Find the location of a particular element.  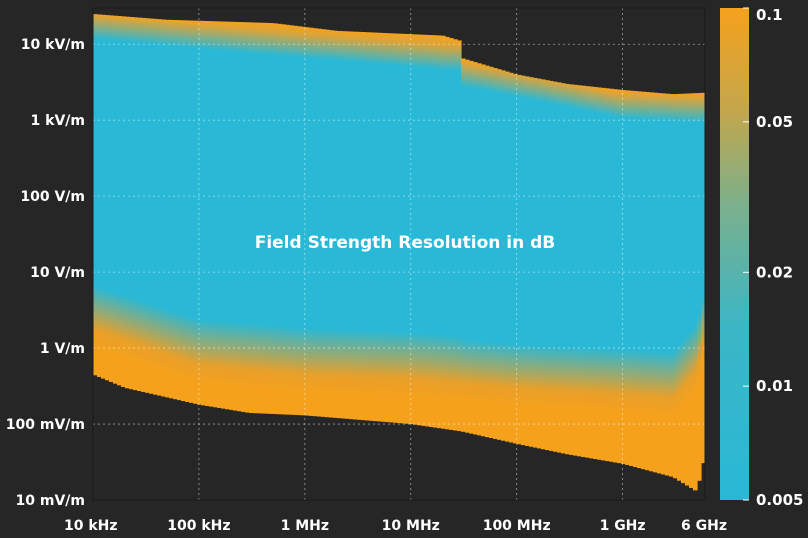

y-tick-label: 100 V/m is located at coordinates (52, 197).